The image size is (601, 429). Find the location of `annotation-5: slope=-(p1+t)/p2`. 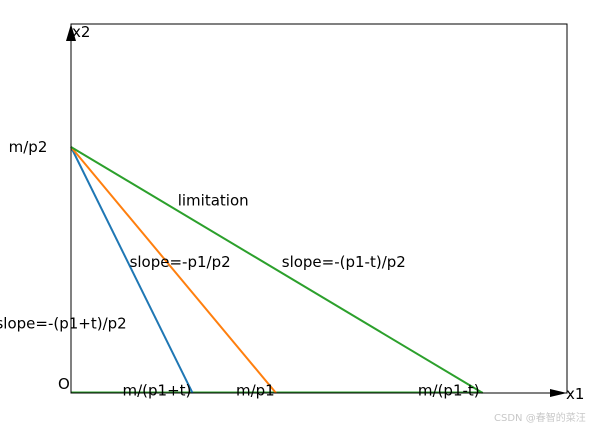

annotation-5: slope=-(p1+t)/p2 is located at coordinates (63, 323).